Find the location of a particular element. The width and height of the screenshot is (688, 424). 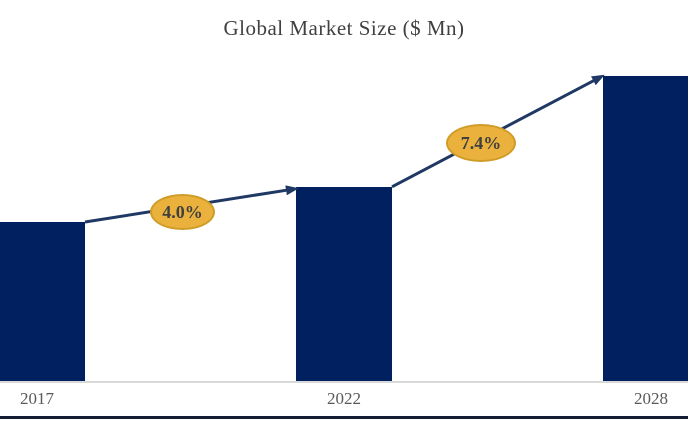

bottom-border is located at coordinates (344, 417).